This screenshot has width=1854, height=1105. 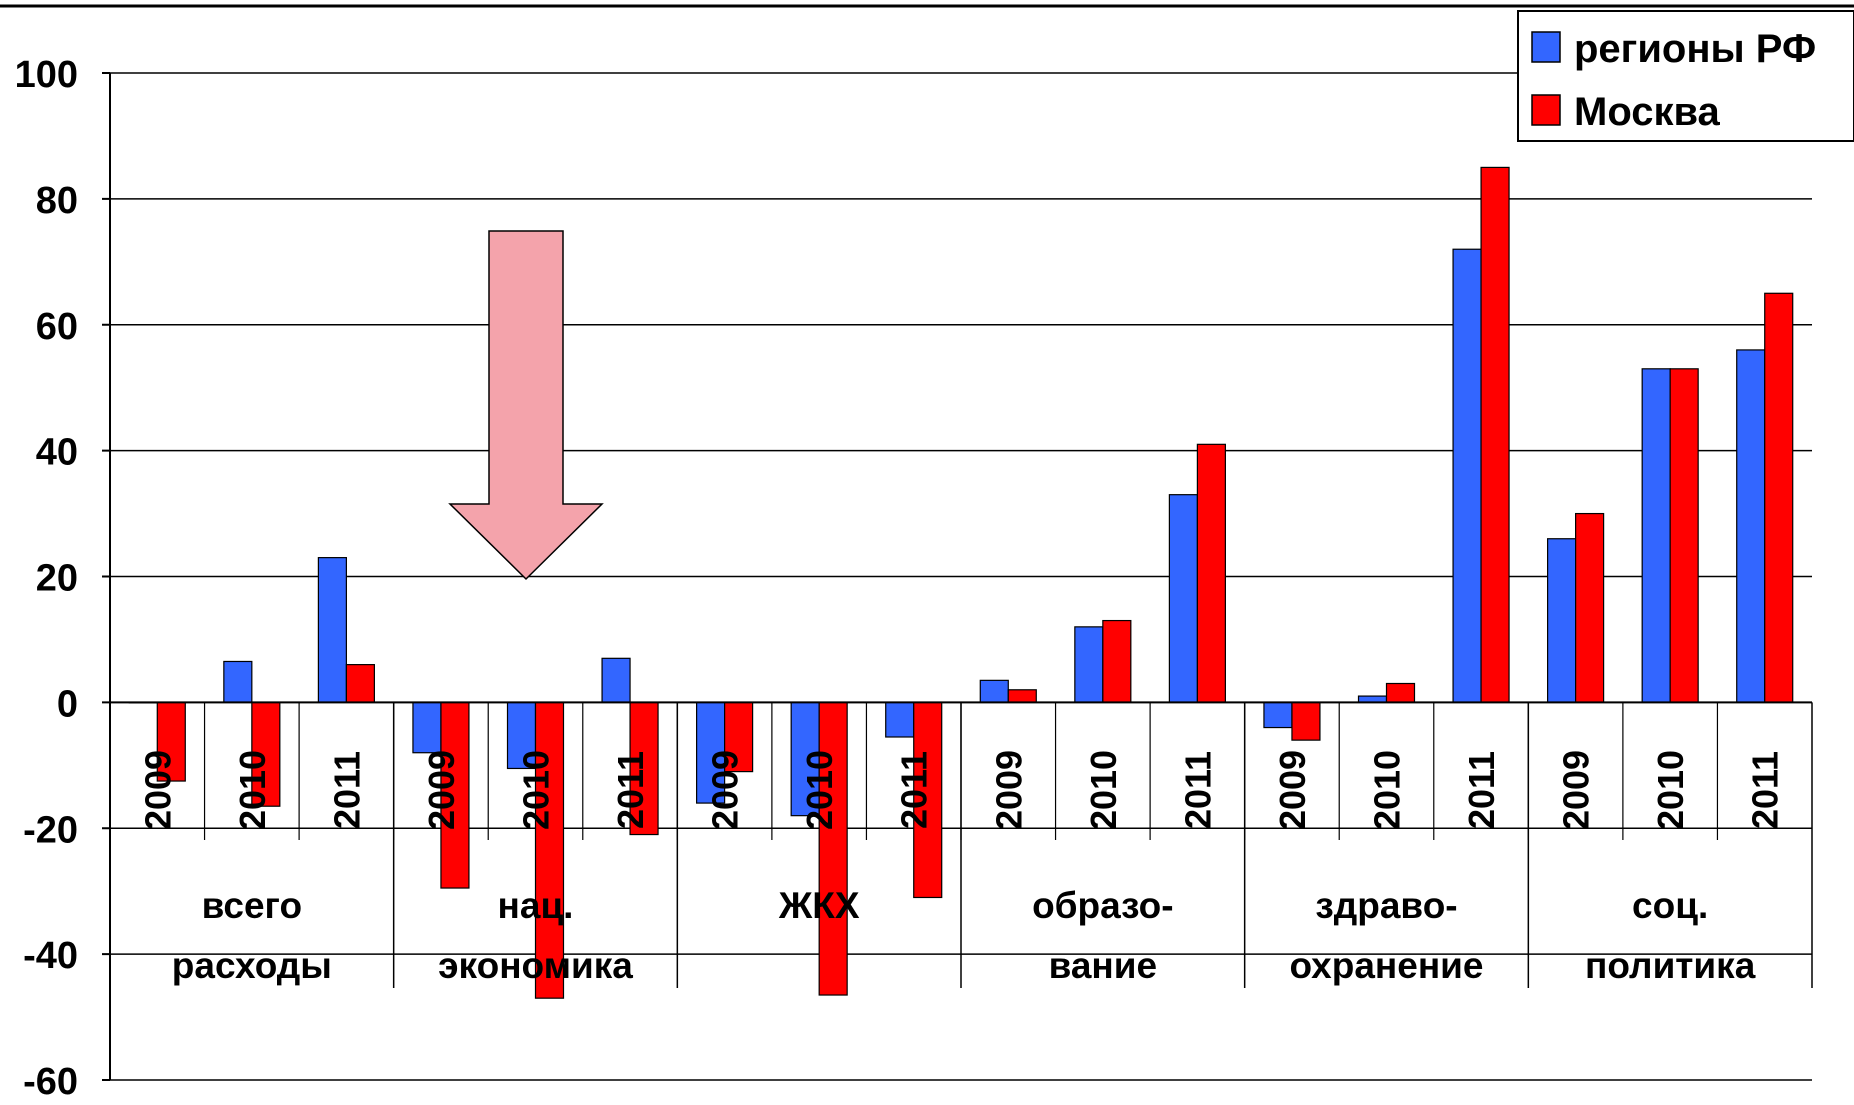 I want to click on legend-label: Москва, so click(x=1647, y=112).